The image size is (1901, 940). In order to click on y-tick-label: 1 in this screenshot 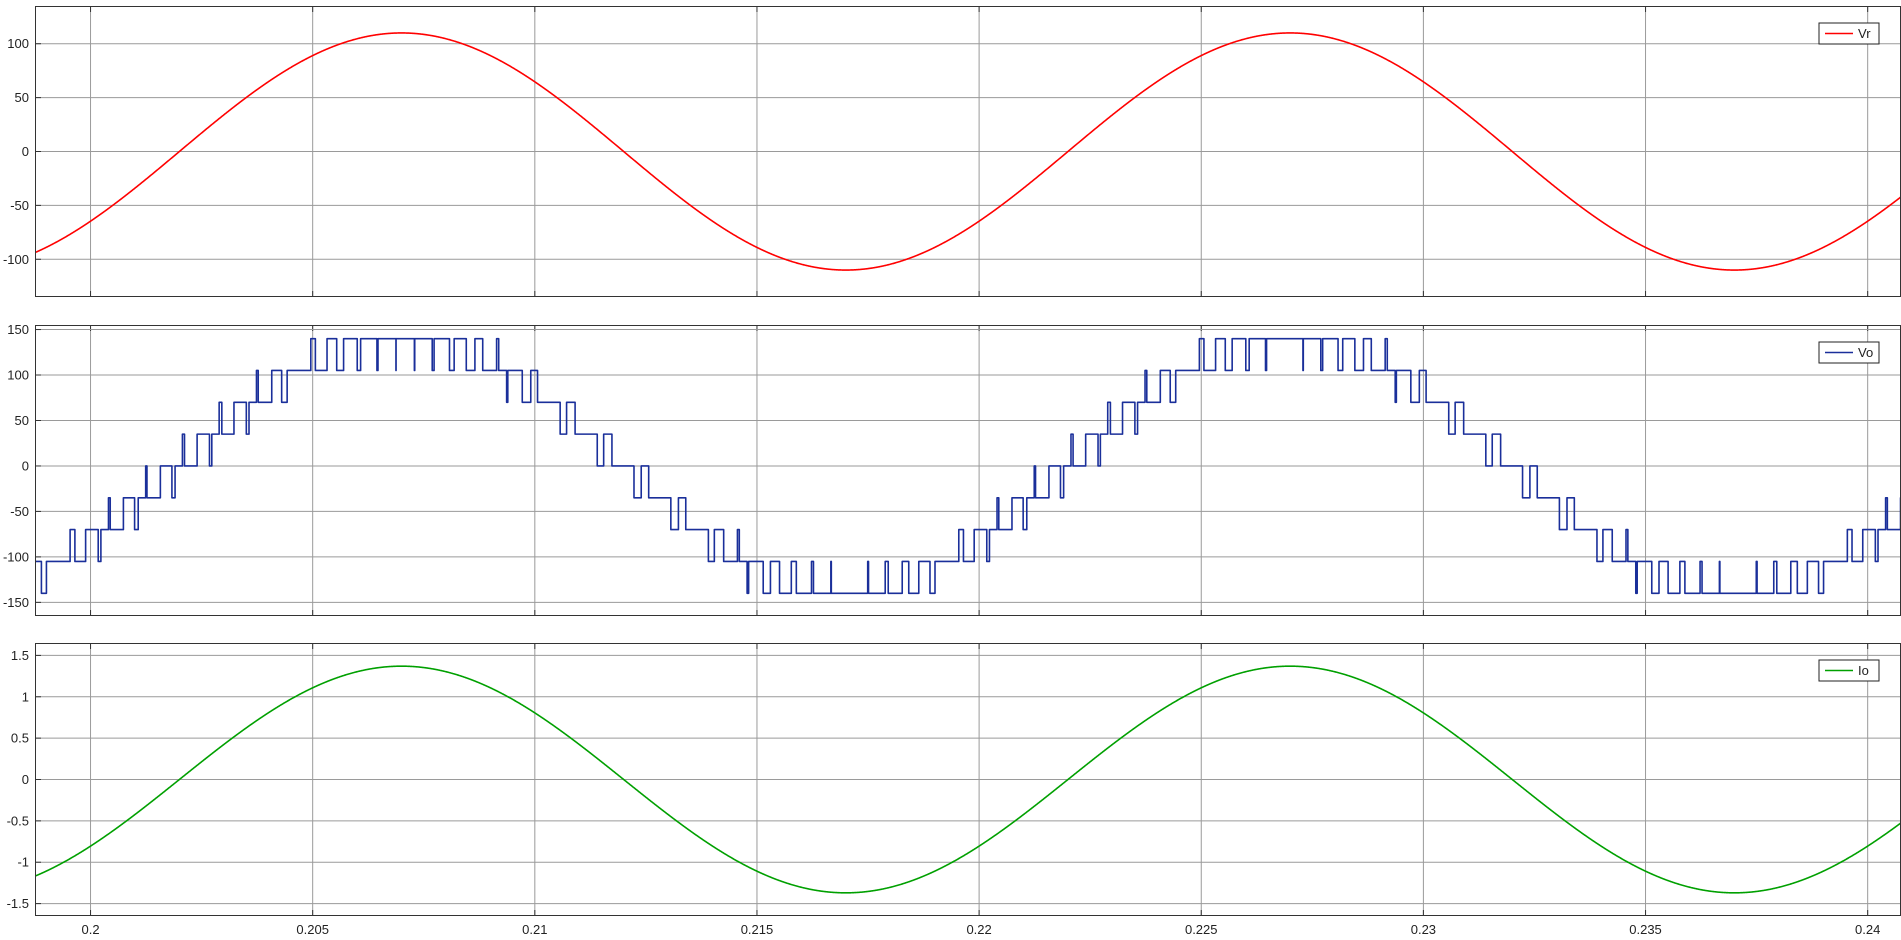, I will do `click(25, 696)`.